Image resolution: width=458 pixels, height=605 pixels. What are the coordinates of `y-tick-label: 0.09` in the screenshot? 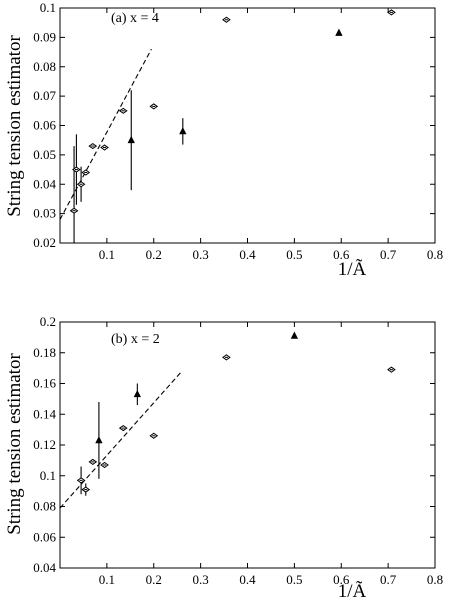 It's located at (44, 36).